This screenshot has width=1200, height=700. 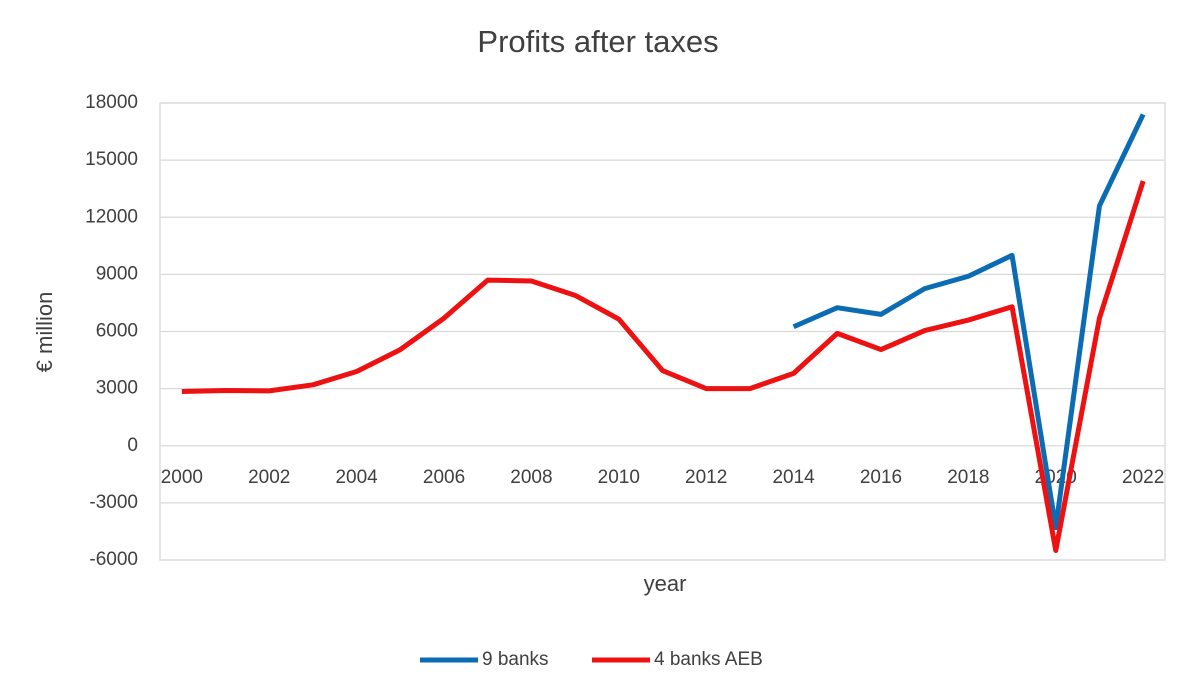 I want to click on x-tick-label: 2006, so click(x=444, y=477).